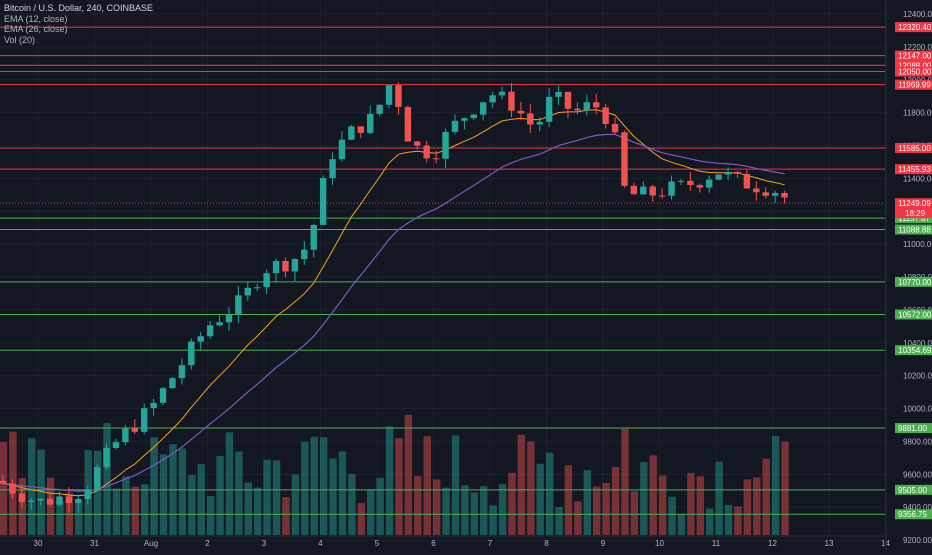 This screenshot has width=932, height=555. What do you see at coordinates (917, 14) in the screenshot?
I see `y-tick-label: 12400.00` at bounding box center [917, 14].